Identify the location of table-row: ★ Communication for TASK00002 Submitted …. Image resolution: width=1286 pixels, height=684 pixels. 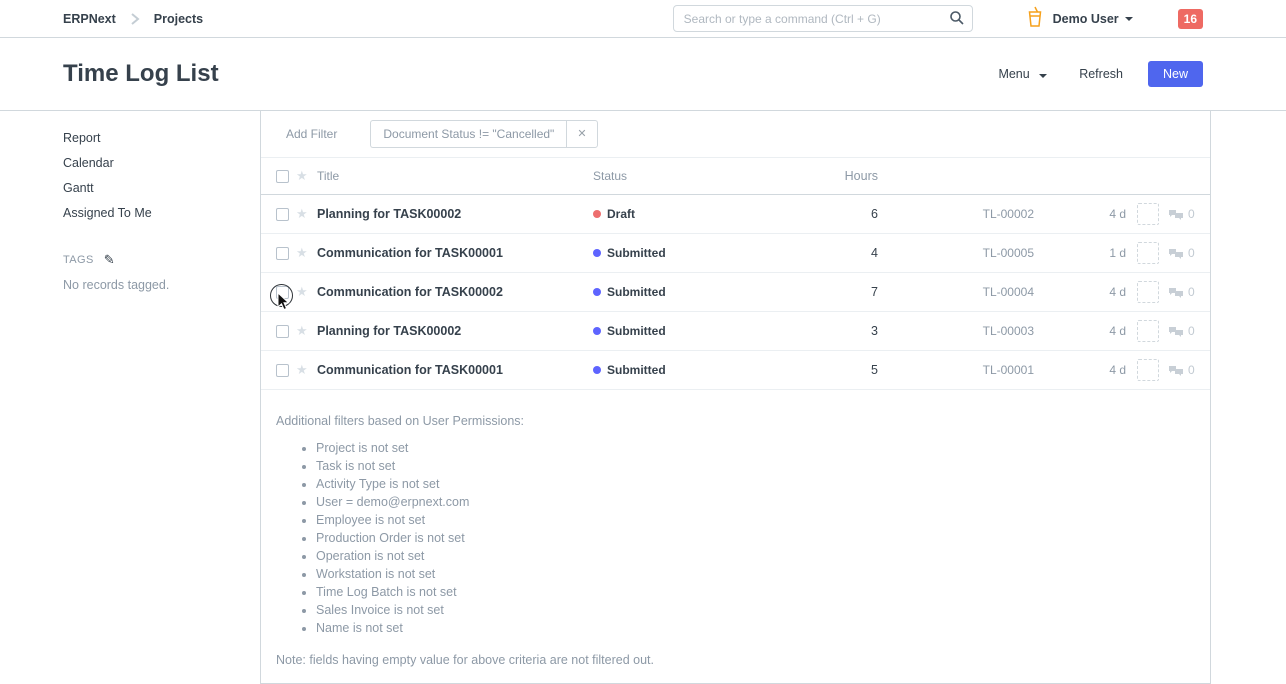
(735, 292).